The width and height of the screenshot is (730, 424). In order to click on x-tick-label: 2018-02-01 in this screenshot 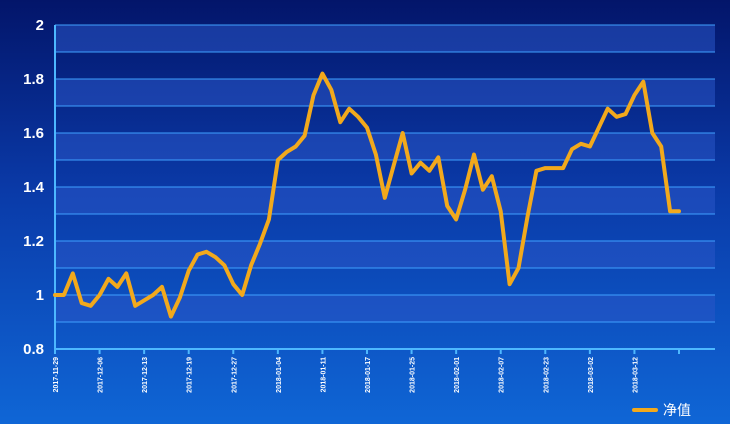, I will do `click(457, 375)`.